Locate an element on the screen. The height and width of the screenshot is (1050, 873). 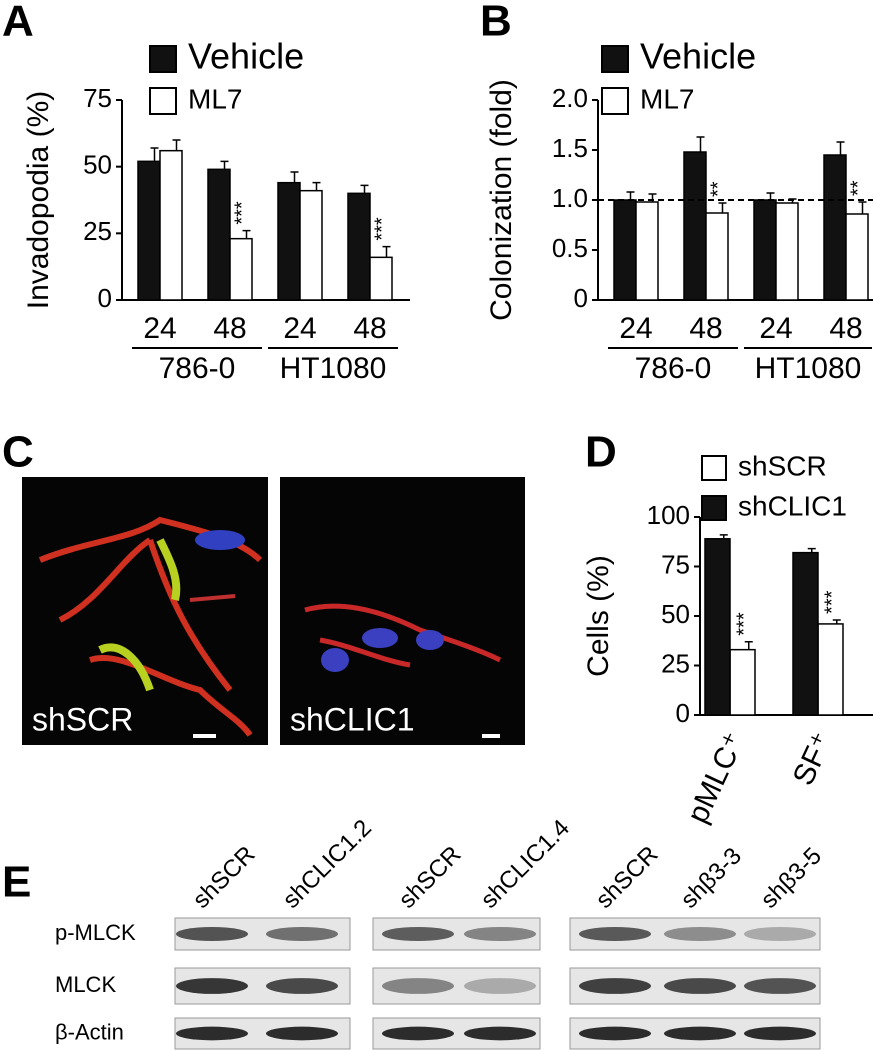
significance: ** is located at coordinates (858, 188).